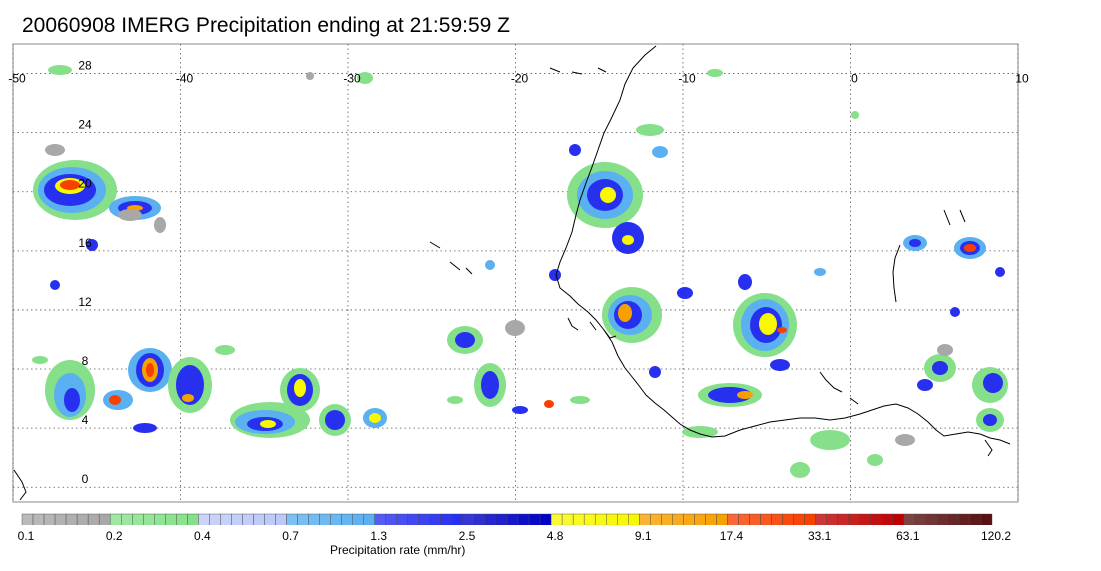  Describe the element at coordinates (555, 536) in the screenshot. I see `colorbar-tick-label: 4.8` at that location.